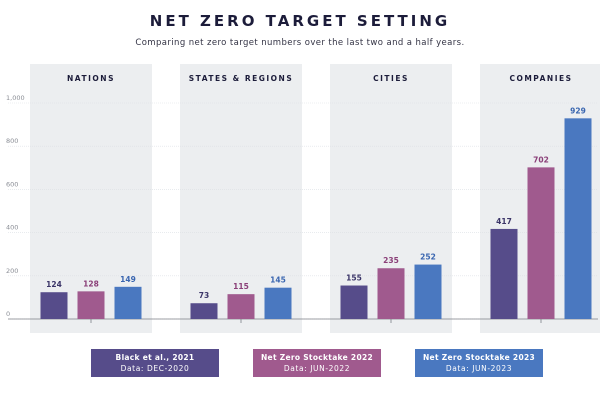 Image resolution: width=600 pixels, height=400 pixels. I want to click on y-tick-label: 200, so click(12, 271).